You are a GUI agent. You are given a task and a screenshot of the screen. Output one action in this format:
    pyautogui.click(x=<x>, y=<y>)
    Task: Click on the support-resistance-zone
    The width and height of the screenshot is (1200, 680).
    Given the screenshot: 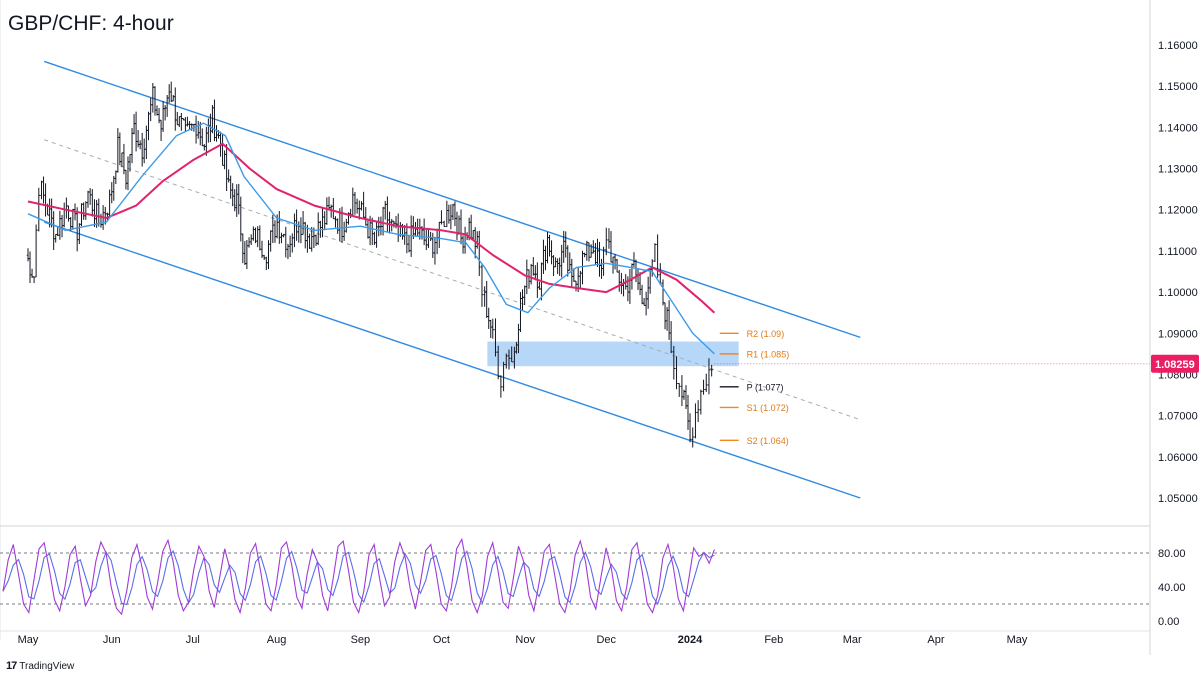 What is the action you would take?
    pyautogui.click(x=613, y=354)
    